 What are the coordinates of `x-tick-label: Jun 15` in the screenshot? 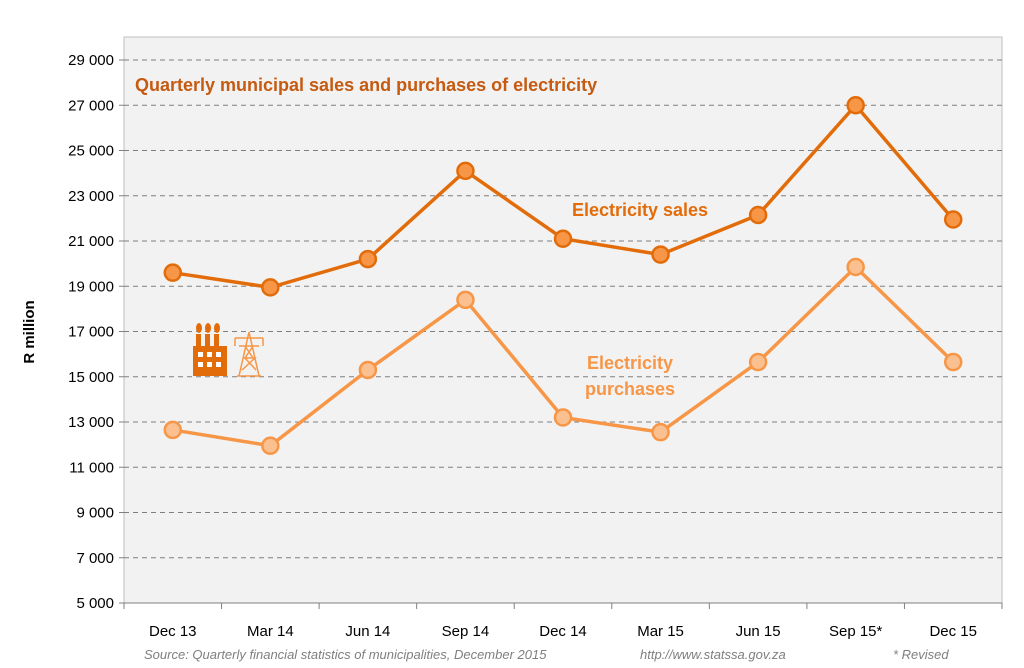 It's located at (758, 631).